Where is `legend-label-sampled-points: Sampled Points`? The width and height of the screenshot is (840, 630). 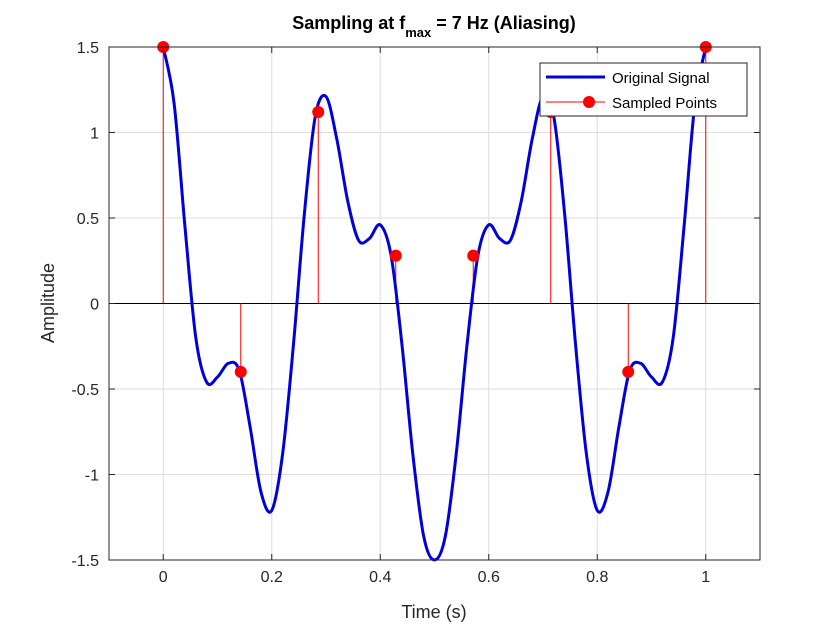 legend-label-sampled-points: Sampled Points is located at coordinates (664, 103).